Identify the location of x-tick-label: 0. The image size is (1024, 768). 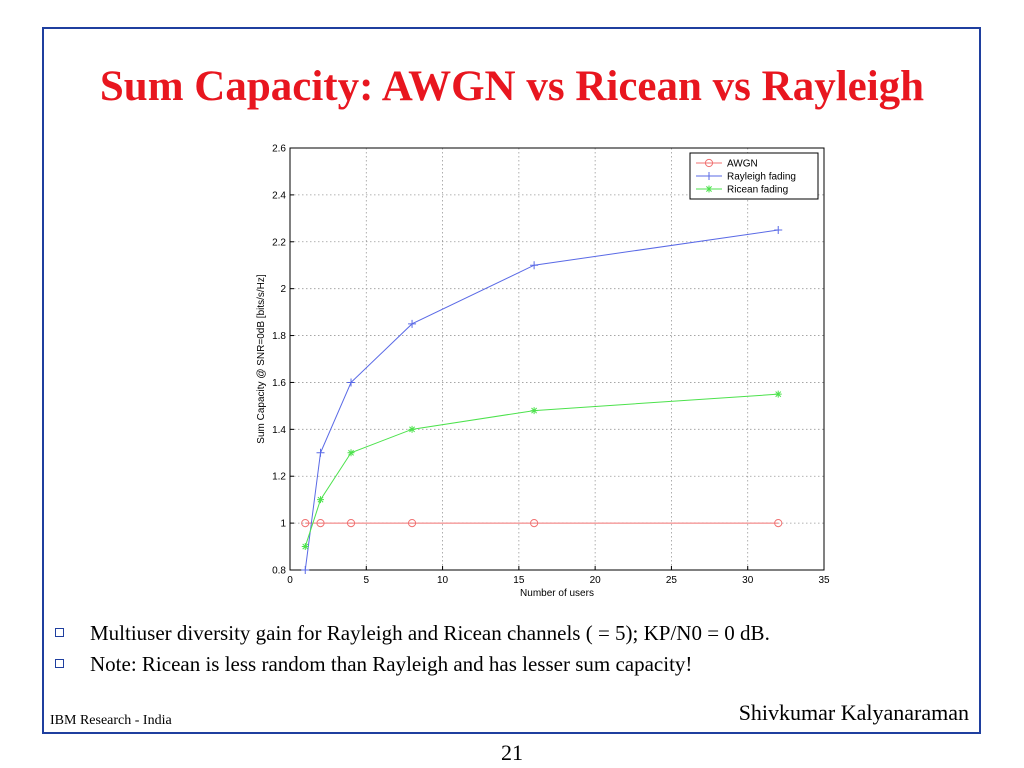
(290, 580).